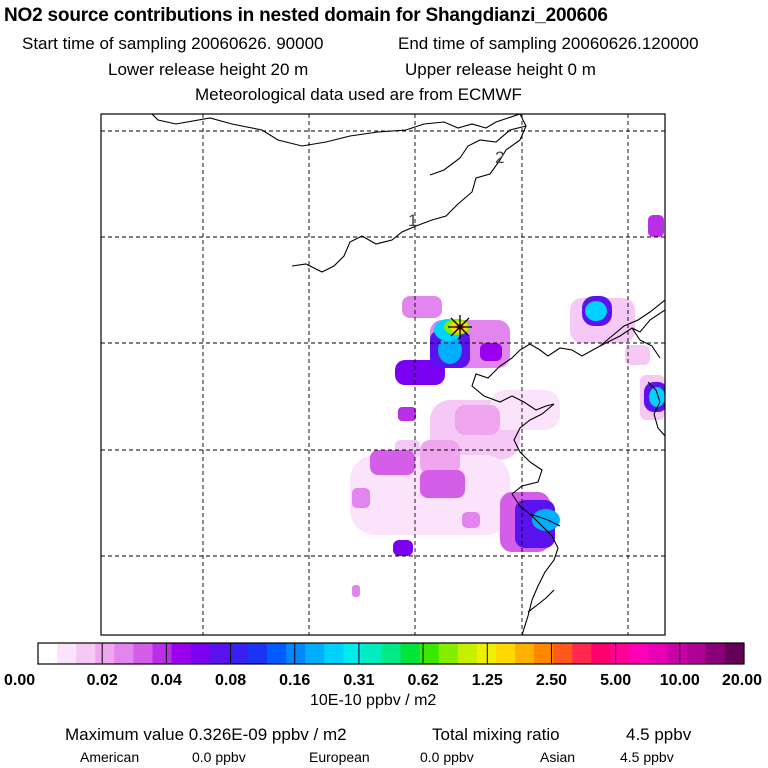 The height and width of the screenshot is (768, 768). I want to click on colorbar-tick-label: 0.16, so click(294, 680).